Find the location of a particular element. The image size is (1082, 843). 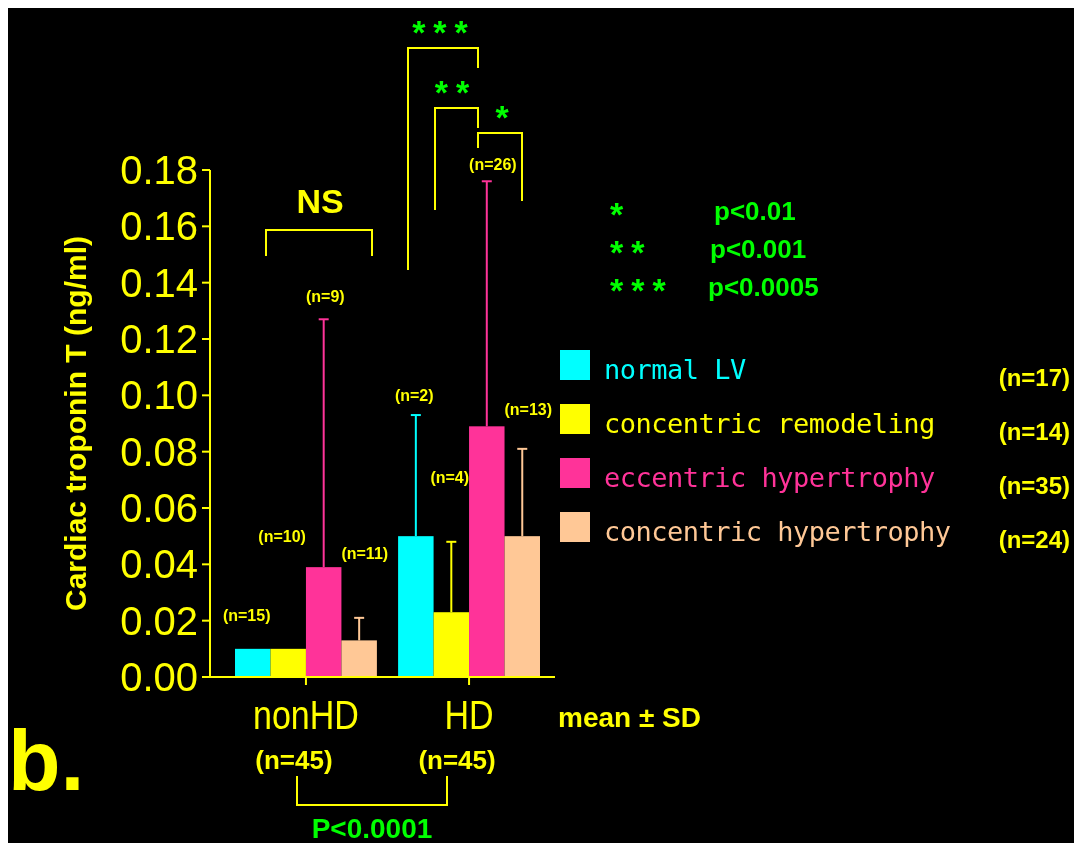

annotation: (n=13) is located at coordinates (528, 409).